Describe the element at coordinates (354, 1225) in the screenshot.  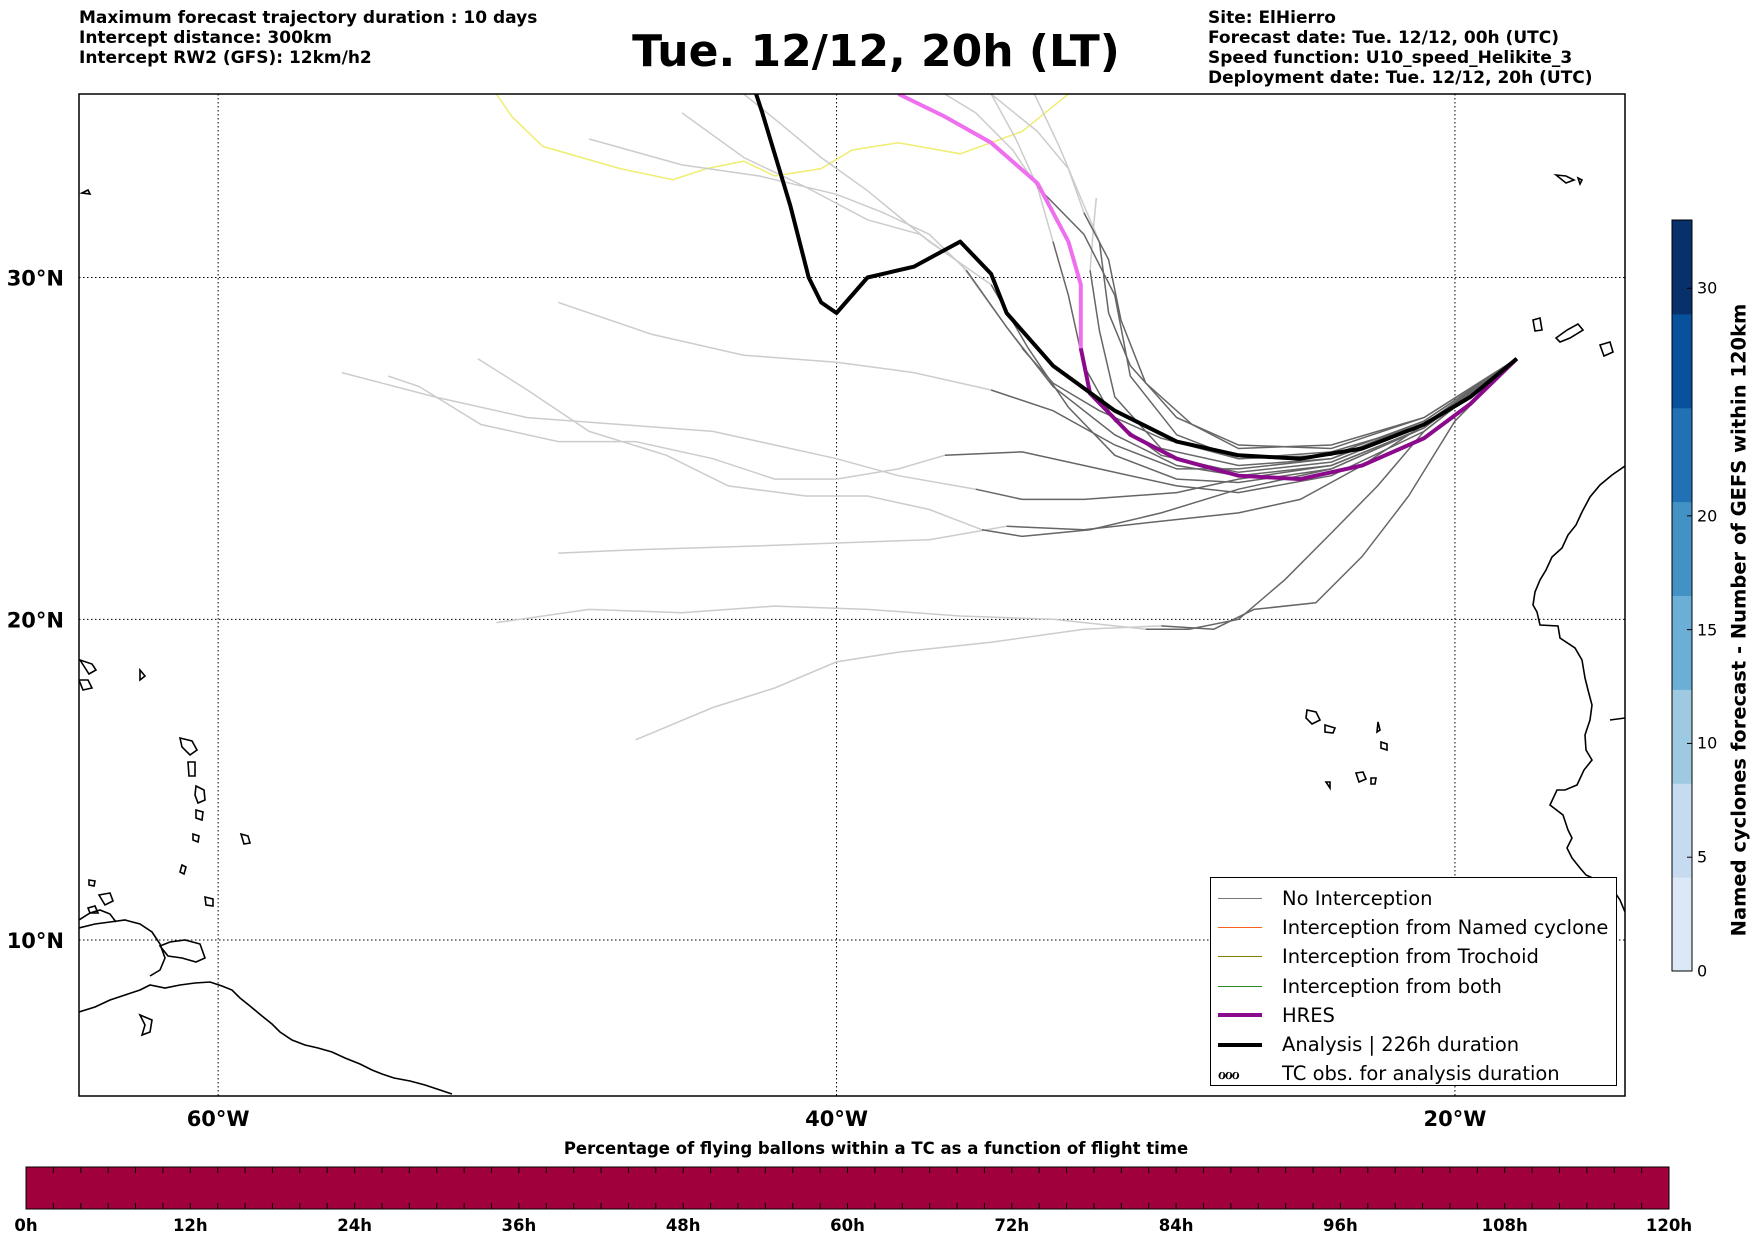
I see `flight-time-tick-label: 24h` at that location.